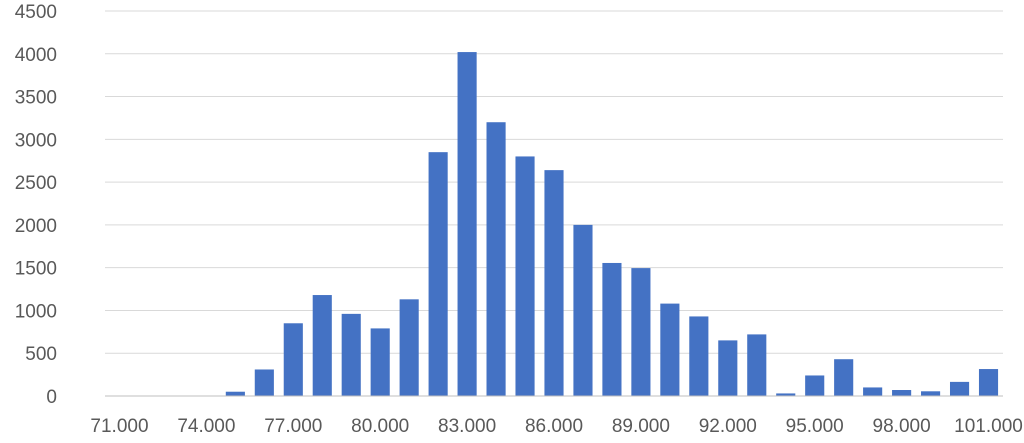 This screenshot has height=443, width=1024. What do you see at coordinates (467, 224) in the screenshot?
I see `bar-83.000` at bounding box center [467, 224].